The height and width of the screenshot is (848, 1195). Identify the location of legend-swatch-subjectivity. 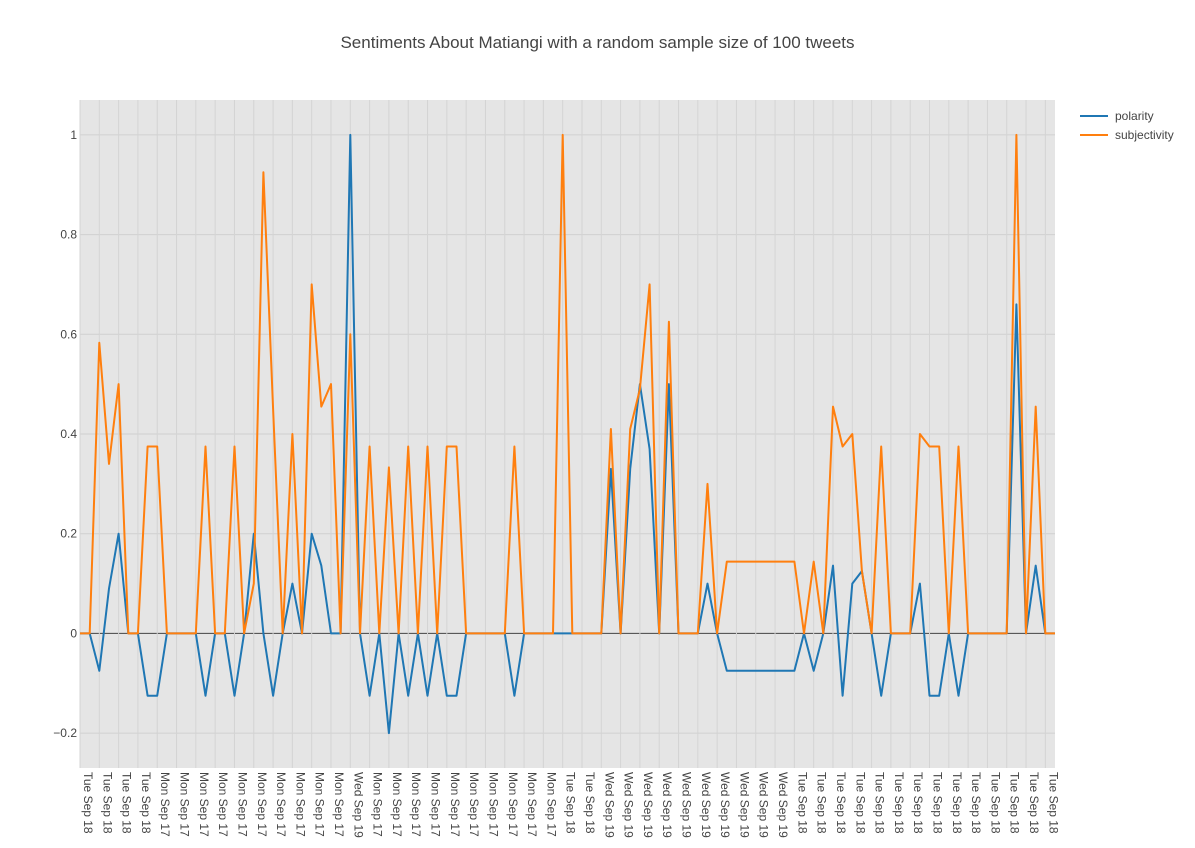
(1094, 134).